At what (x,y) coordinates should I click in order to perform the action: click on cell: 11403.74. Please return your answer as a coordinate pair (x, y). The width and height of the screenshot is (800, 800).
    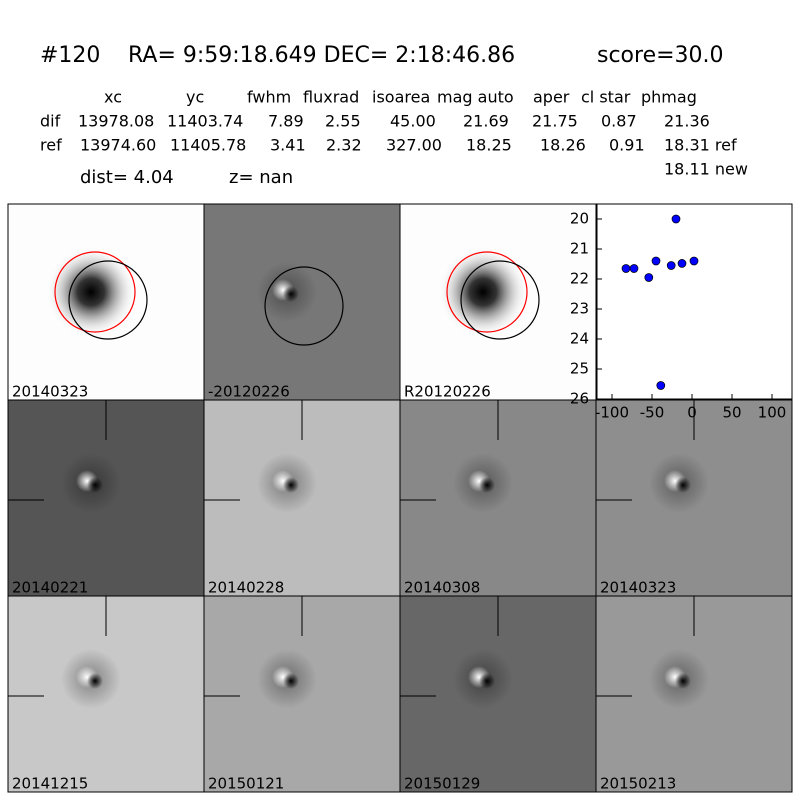
    Looking at the image, I should click on (205, 121).